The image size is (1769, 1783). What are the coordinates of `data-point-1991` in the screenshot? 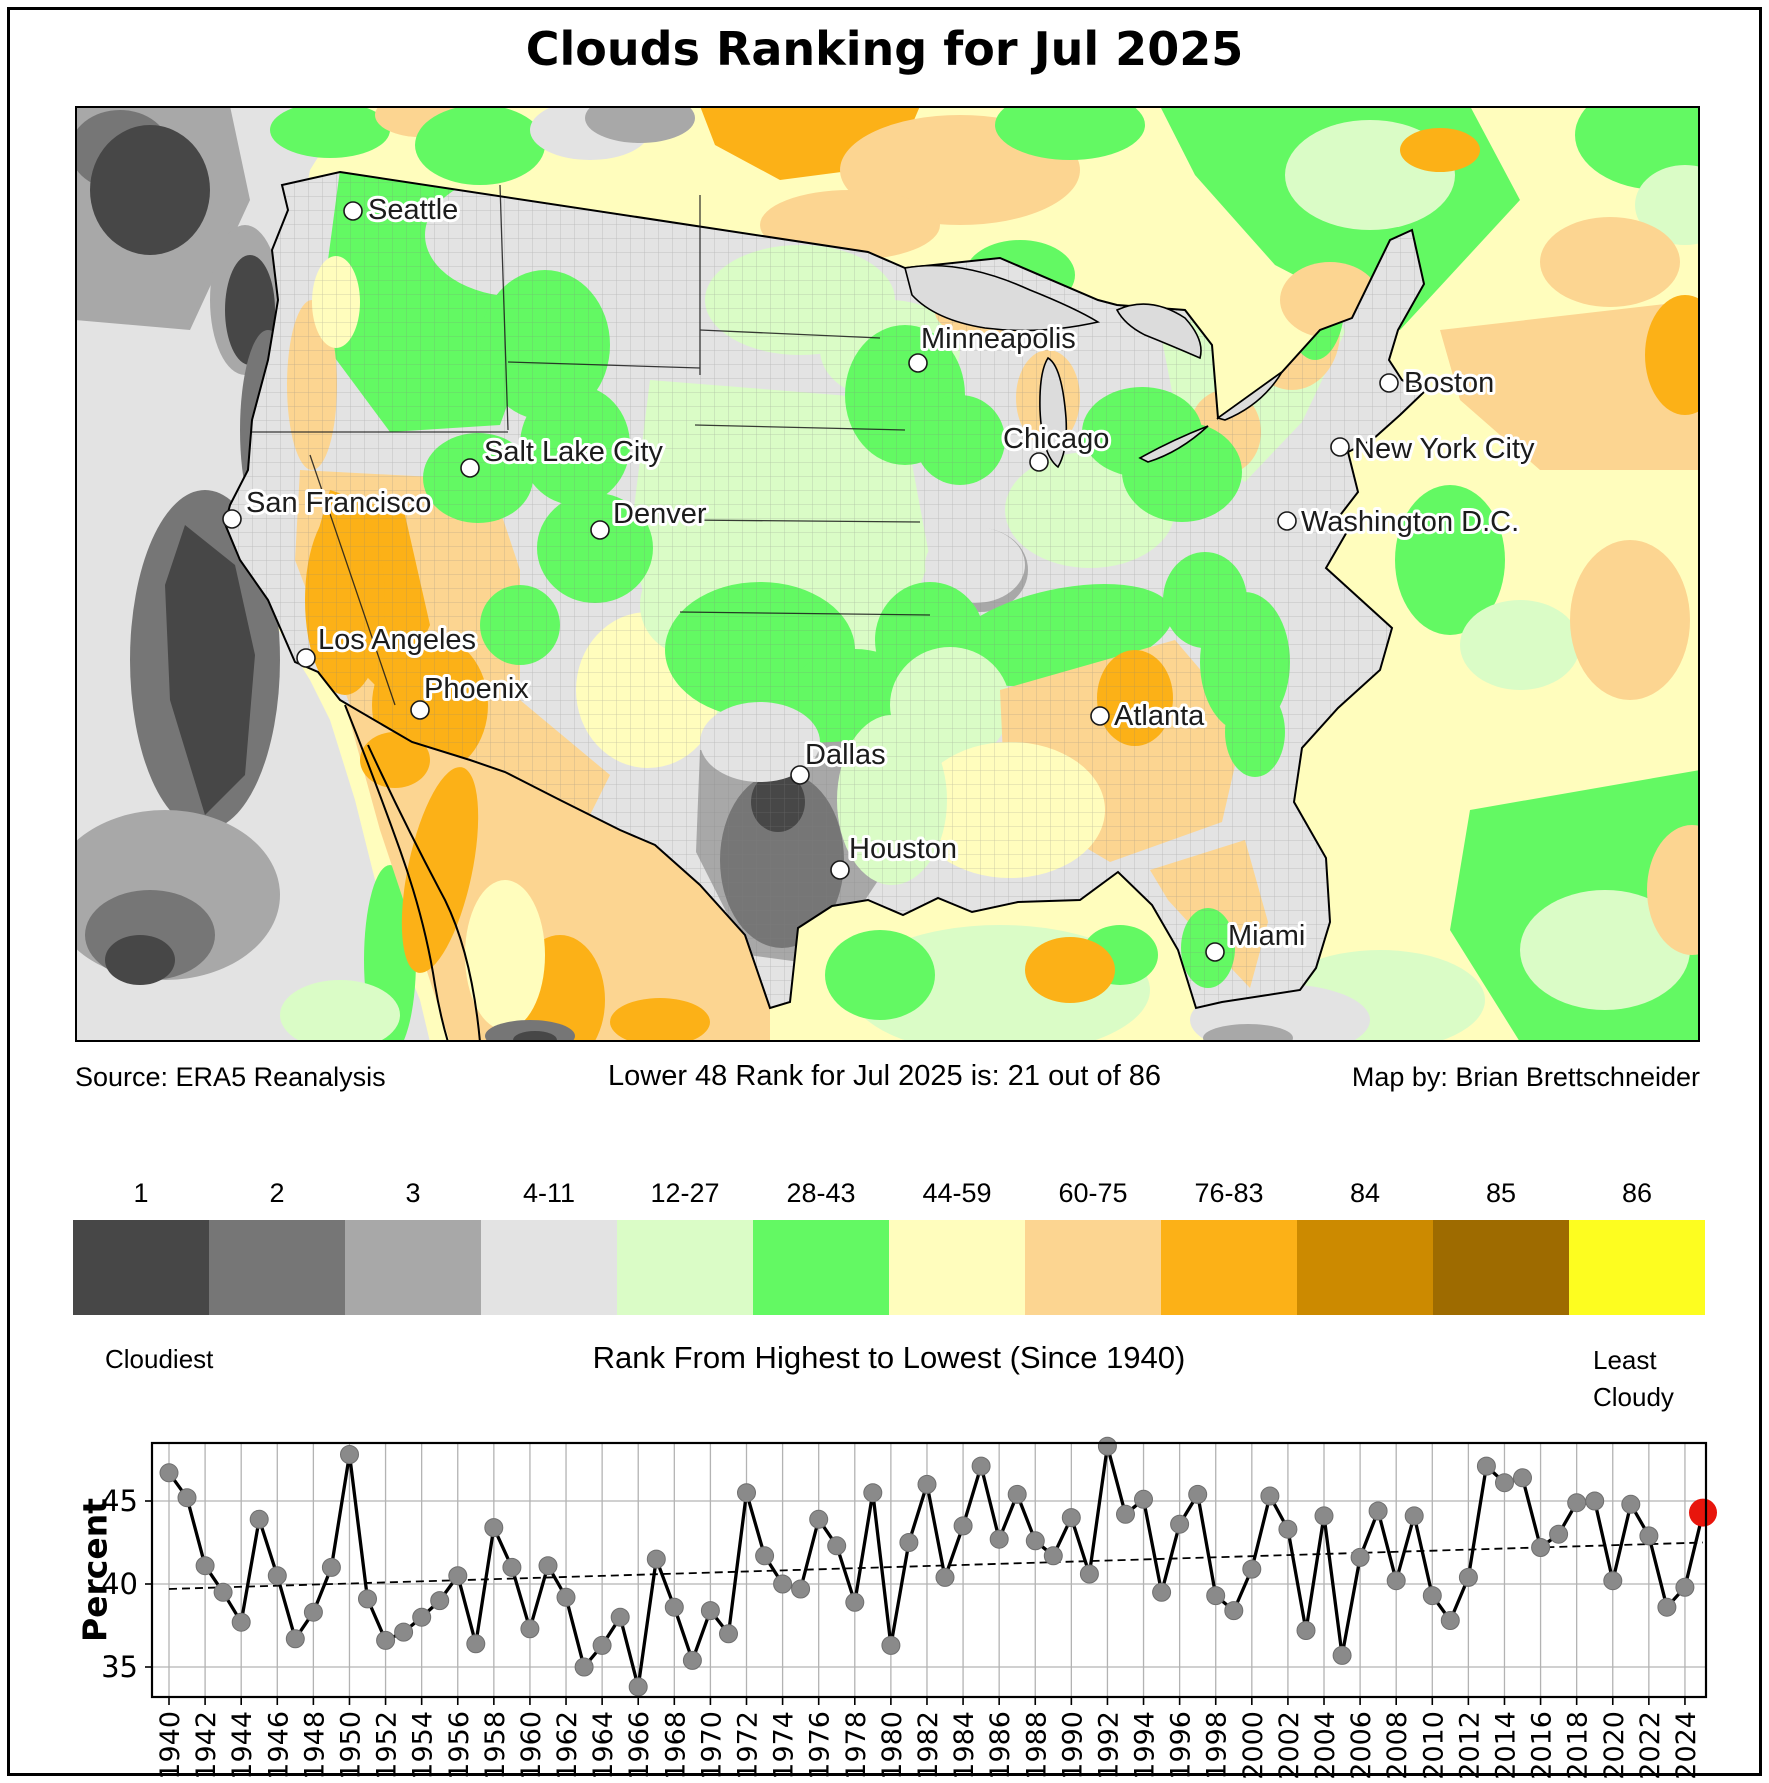 It's located at (1089, 1574).